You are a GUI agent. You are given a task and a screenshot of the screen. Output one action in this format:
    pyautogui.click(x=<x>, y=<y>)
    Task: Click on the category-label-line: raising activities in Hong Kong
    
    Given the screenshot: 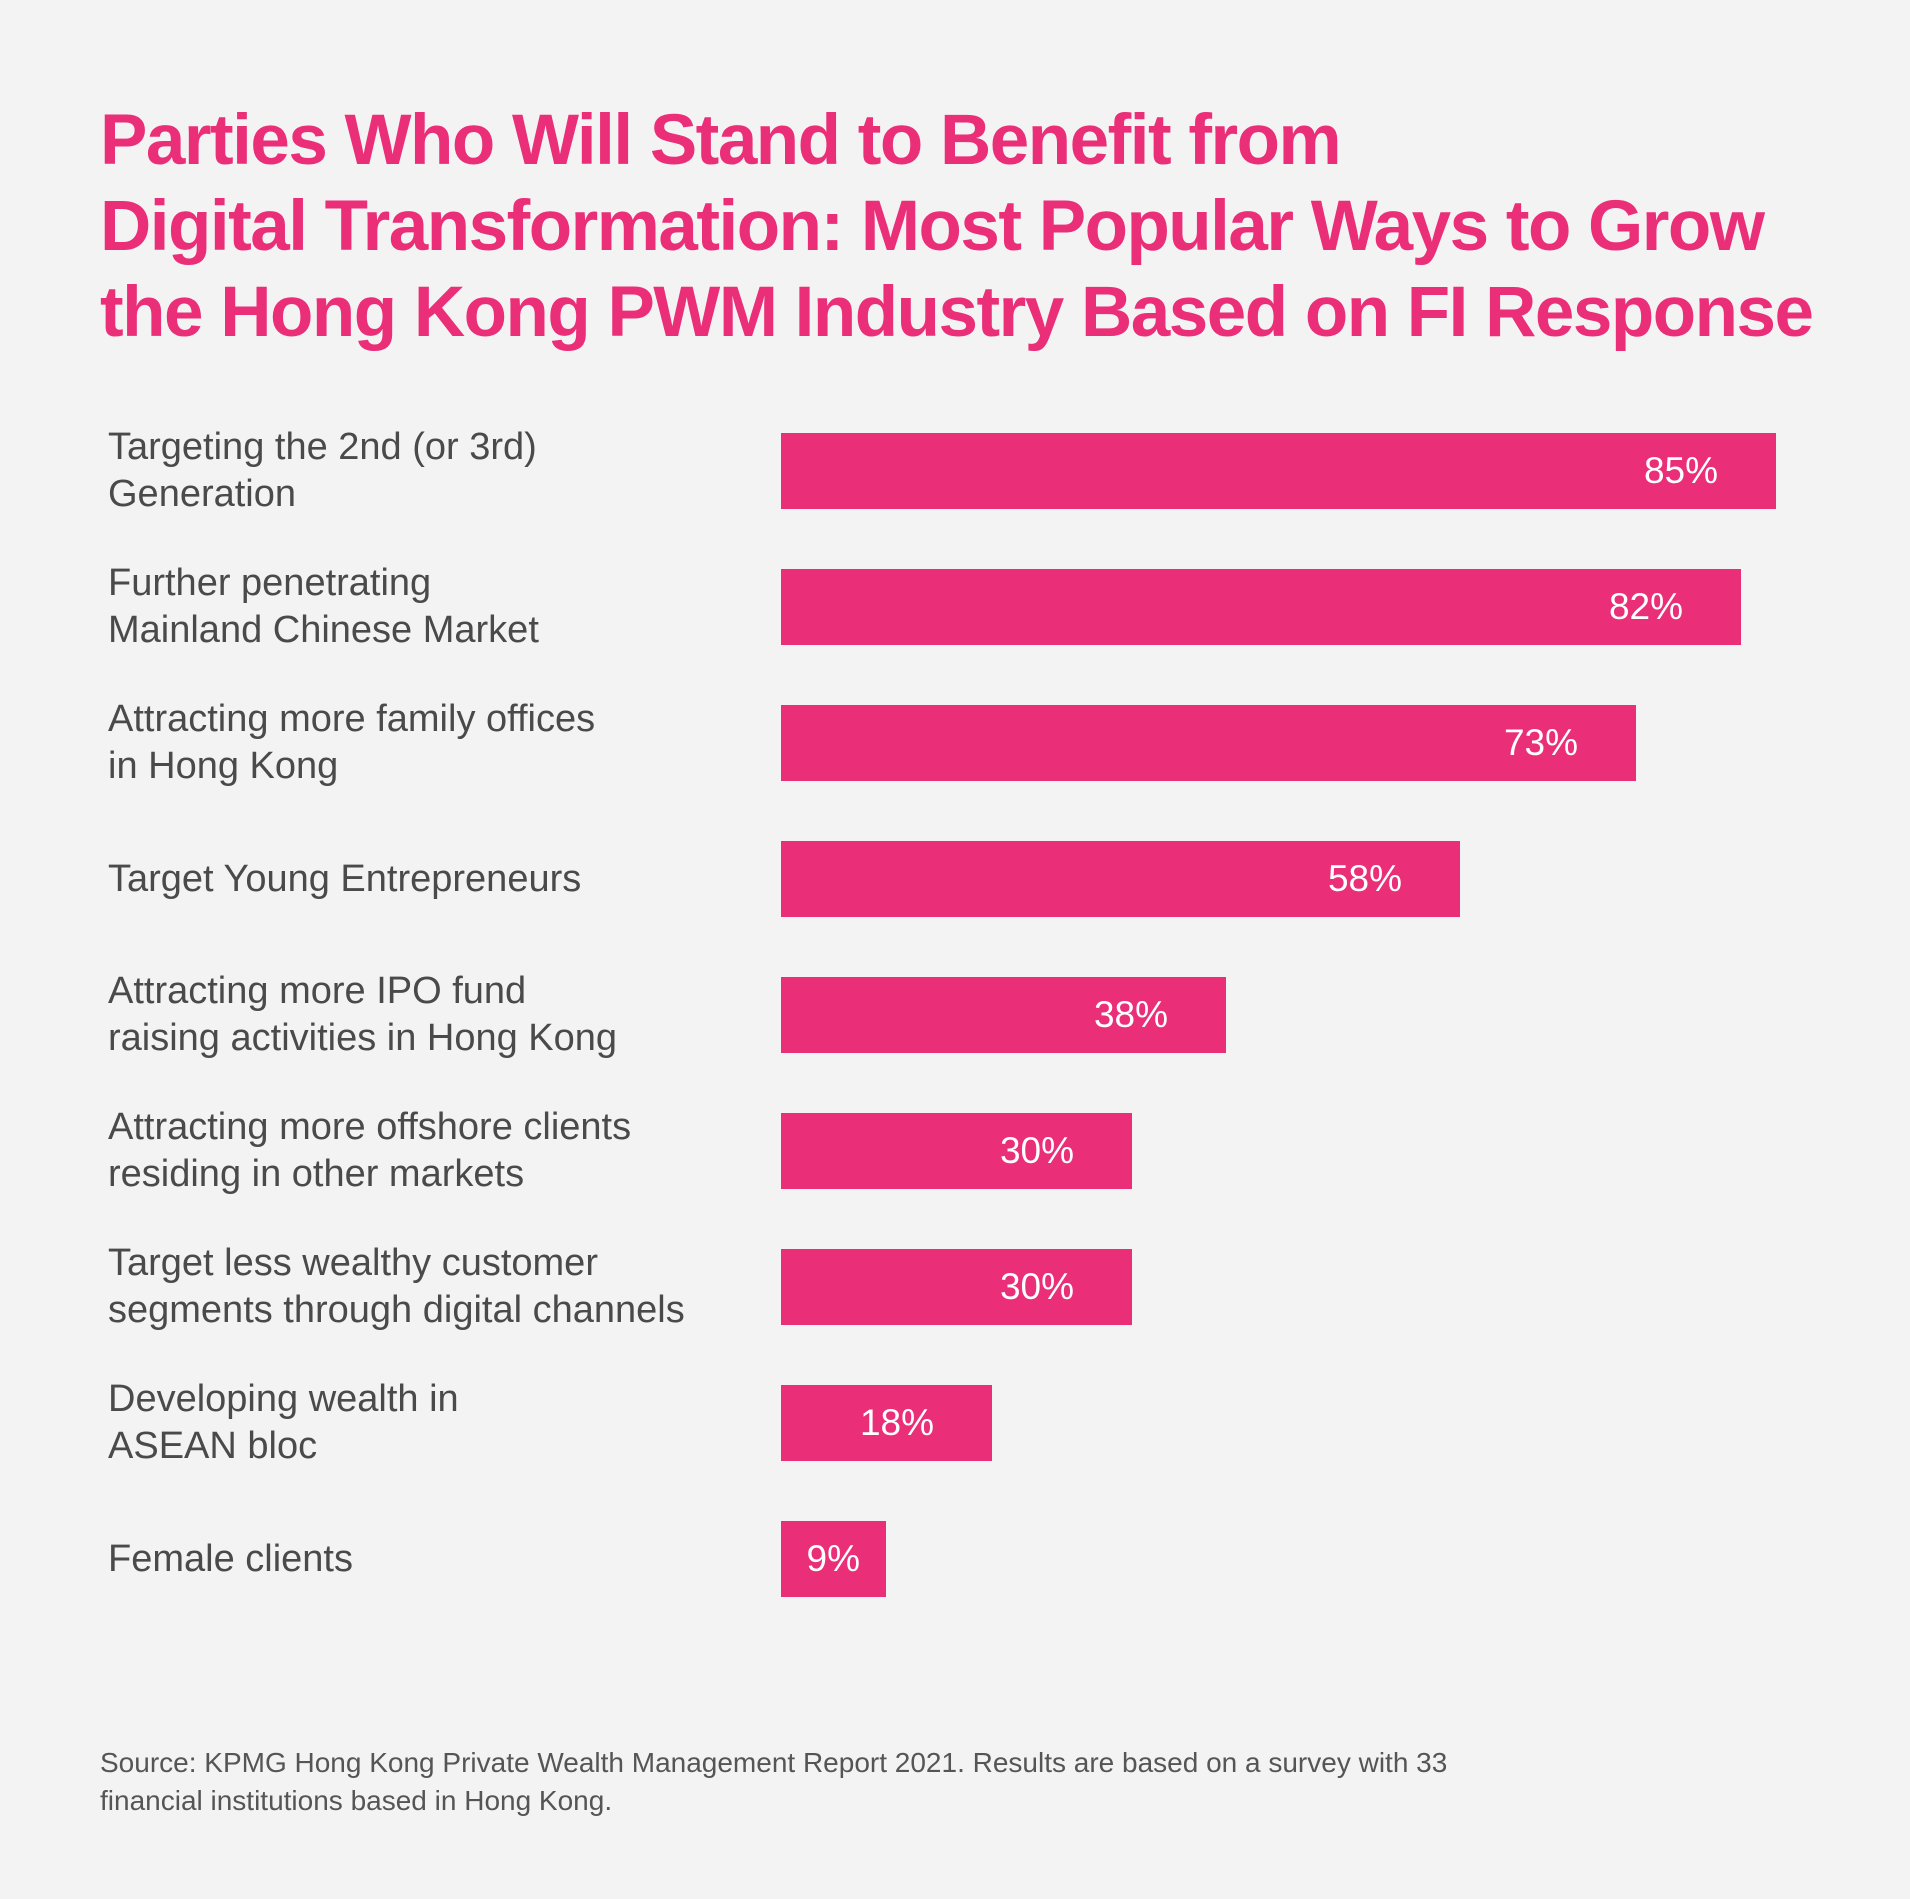 What is the action you would take?
    pyautogui.click(x=363, y=1038)
    